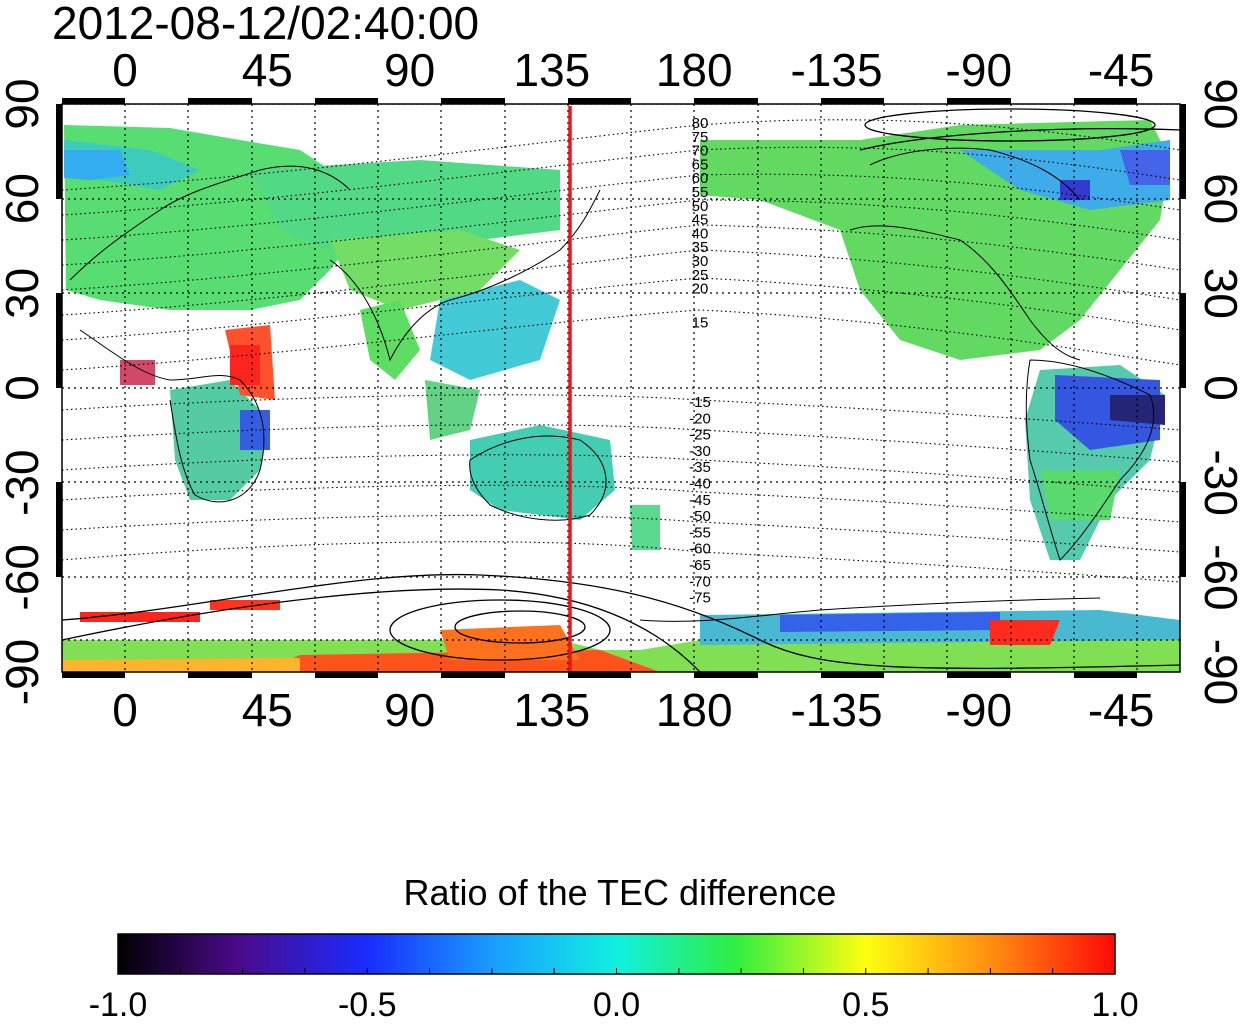  Describe the element at coordinates (266, 24) in the screenshot. I see `map-timestamp: 2012-08-12/02:40:00` at that location.